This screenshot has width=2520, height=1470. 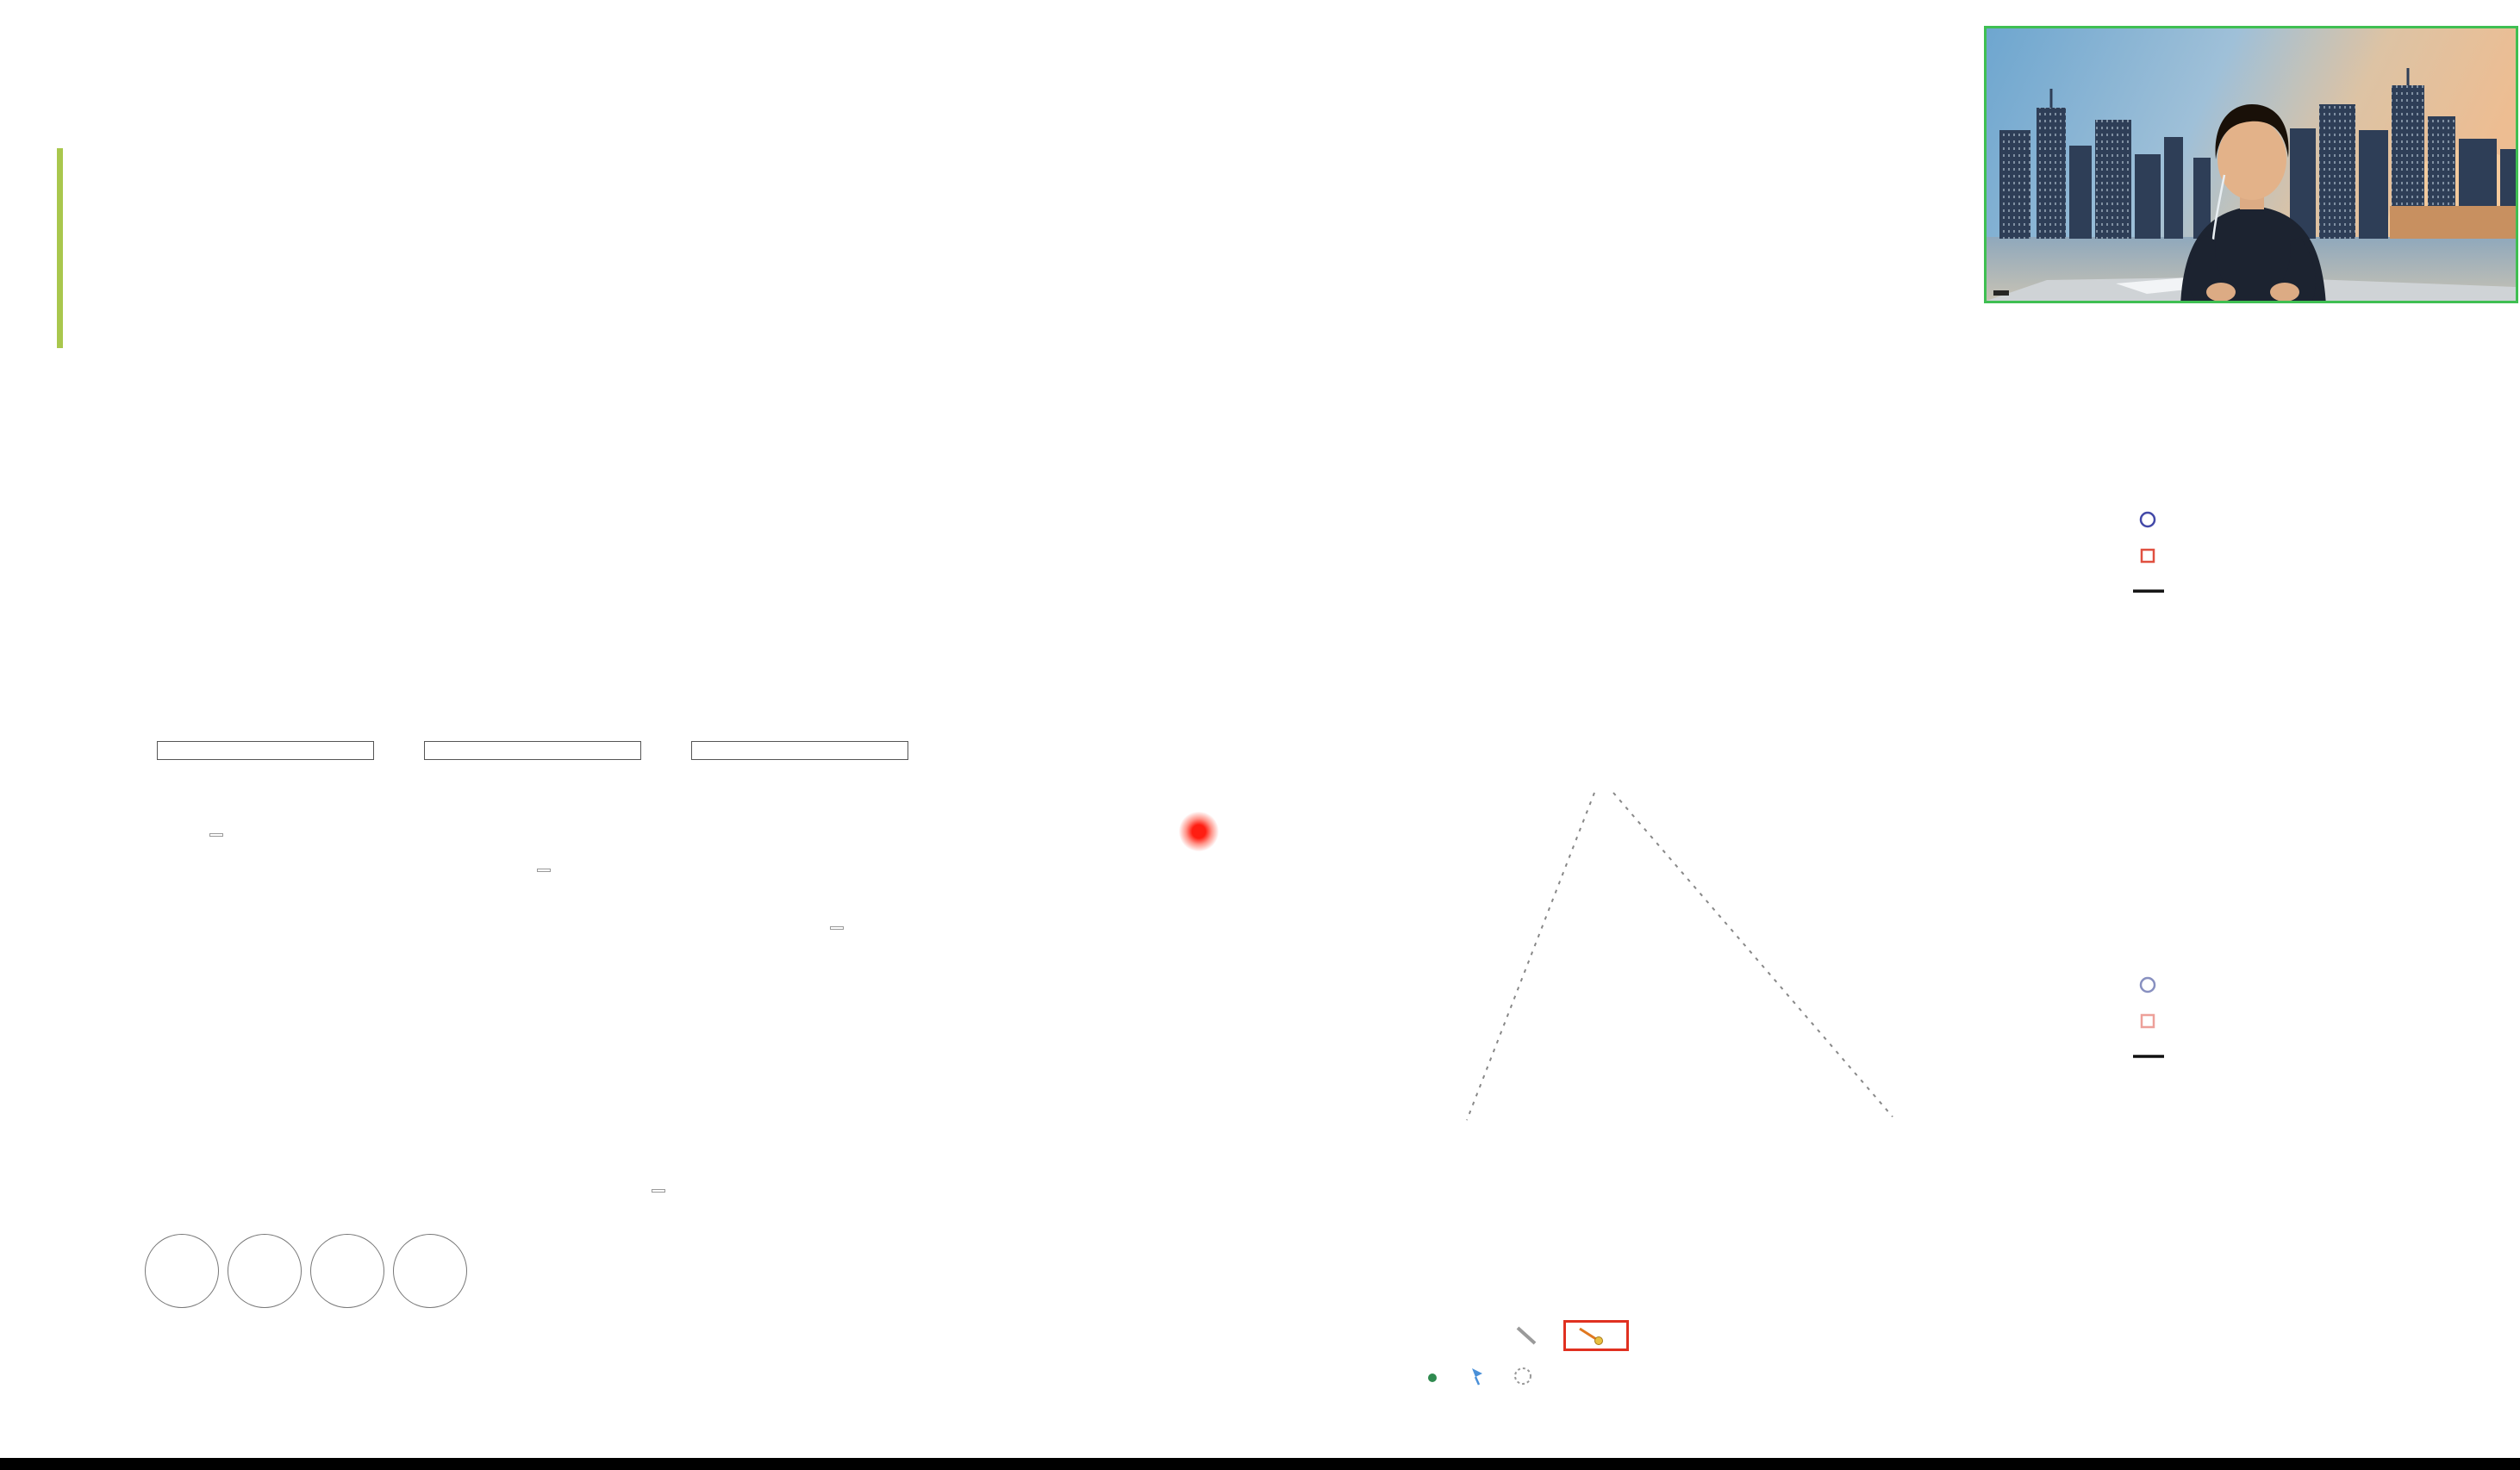 I want to click on right-hand, so click(x=2284, y=292).